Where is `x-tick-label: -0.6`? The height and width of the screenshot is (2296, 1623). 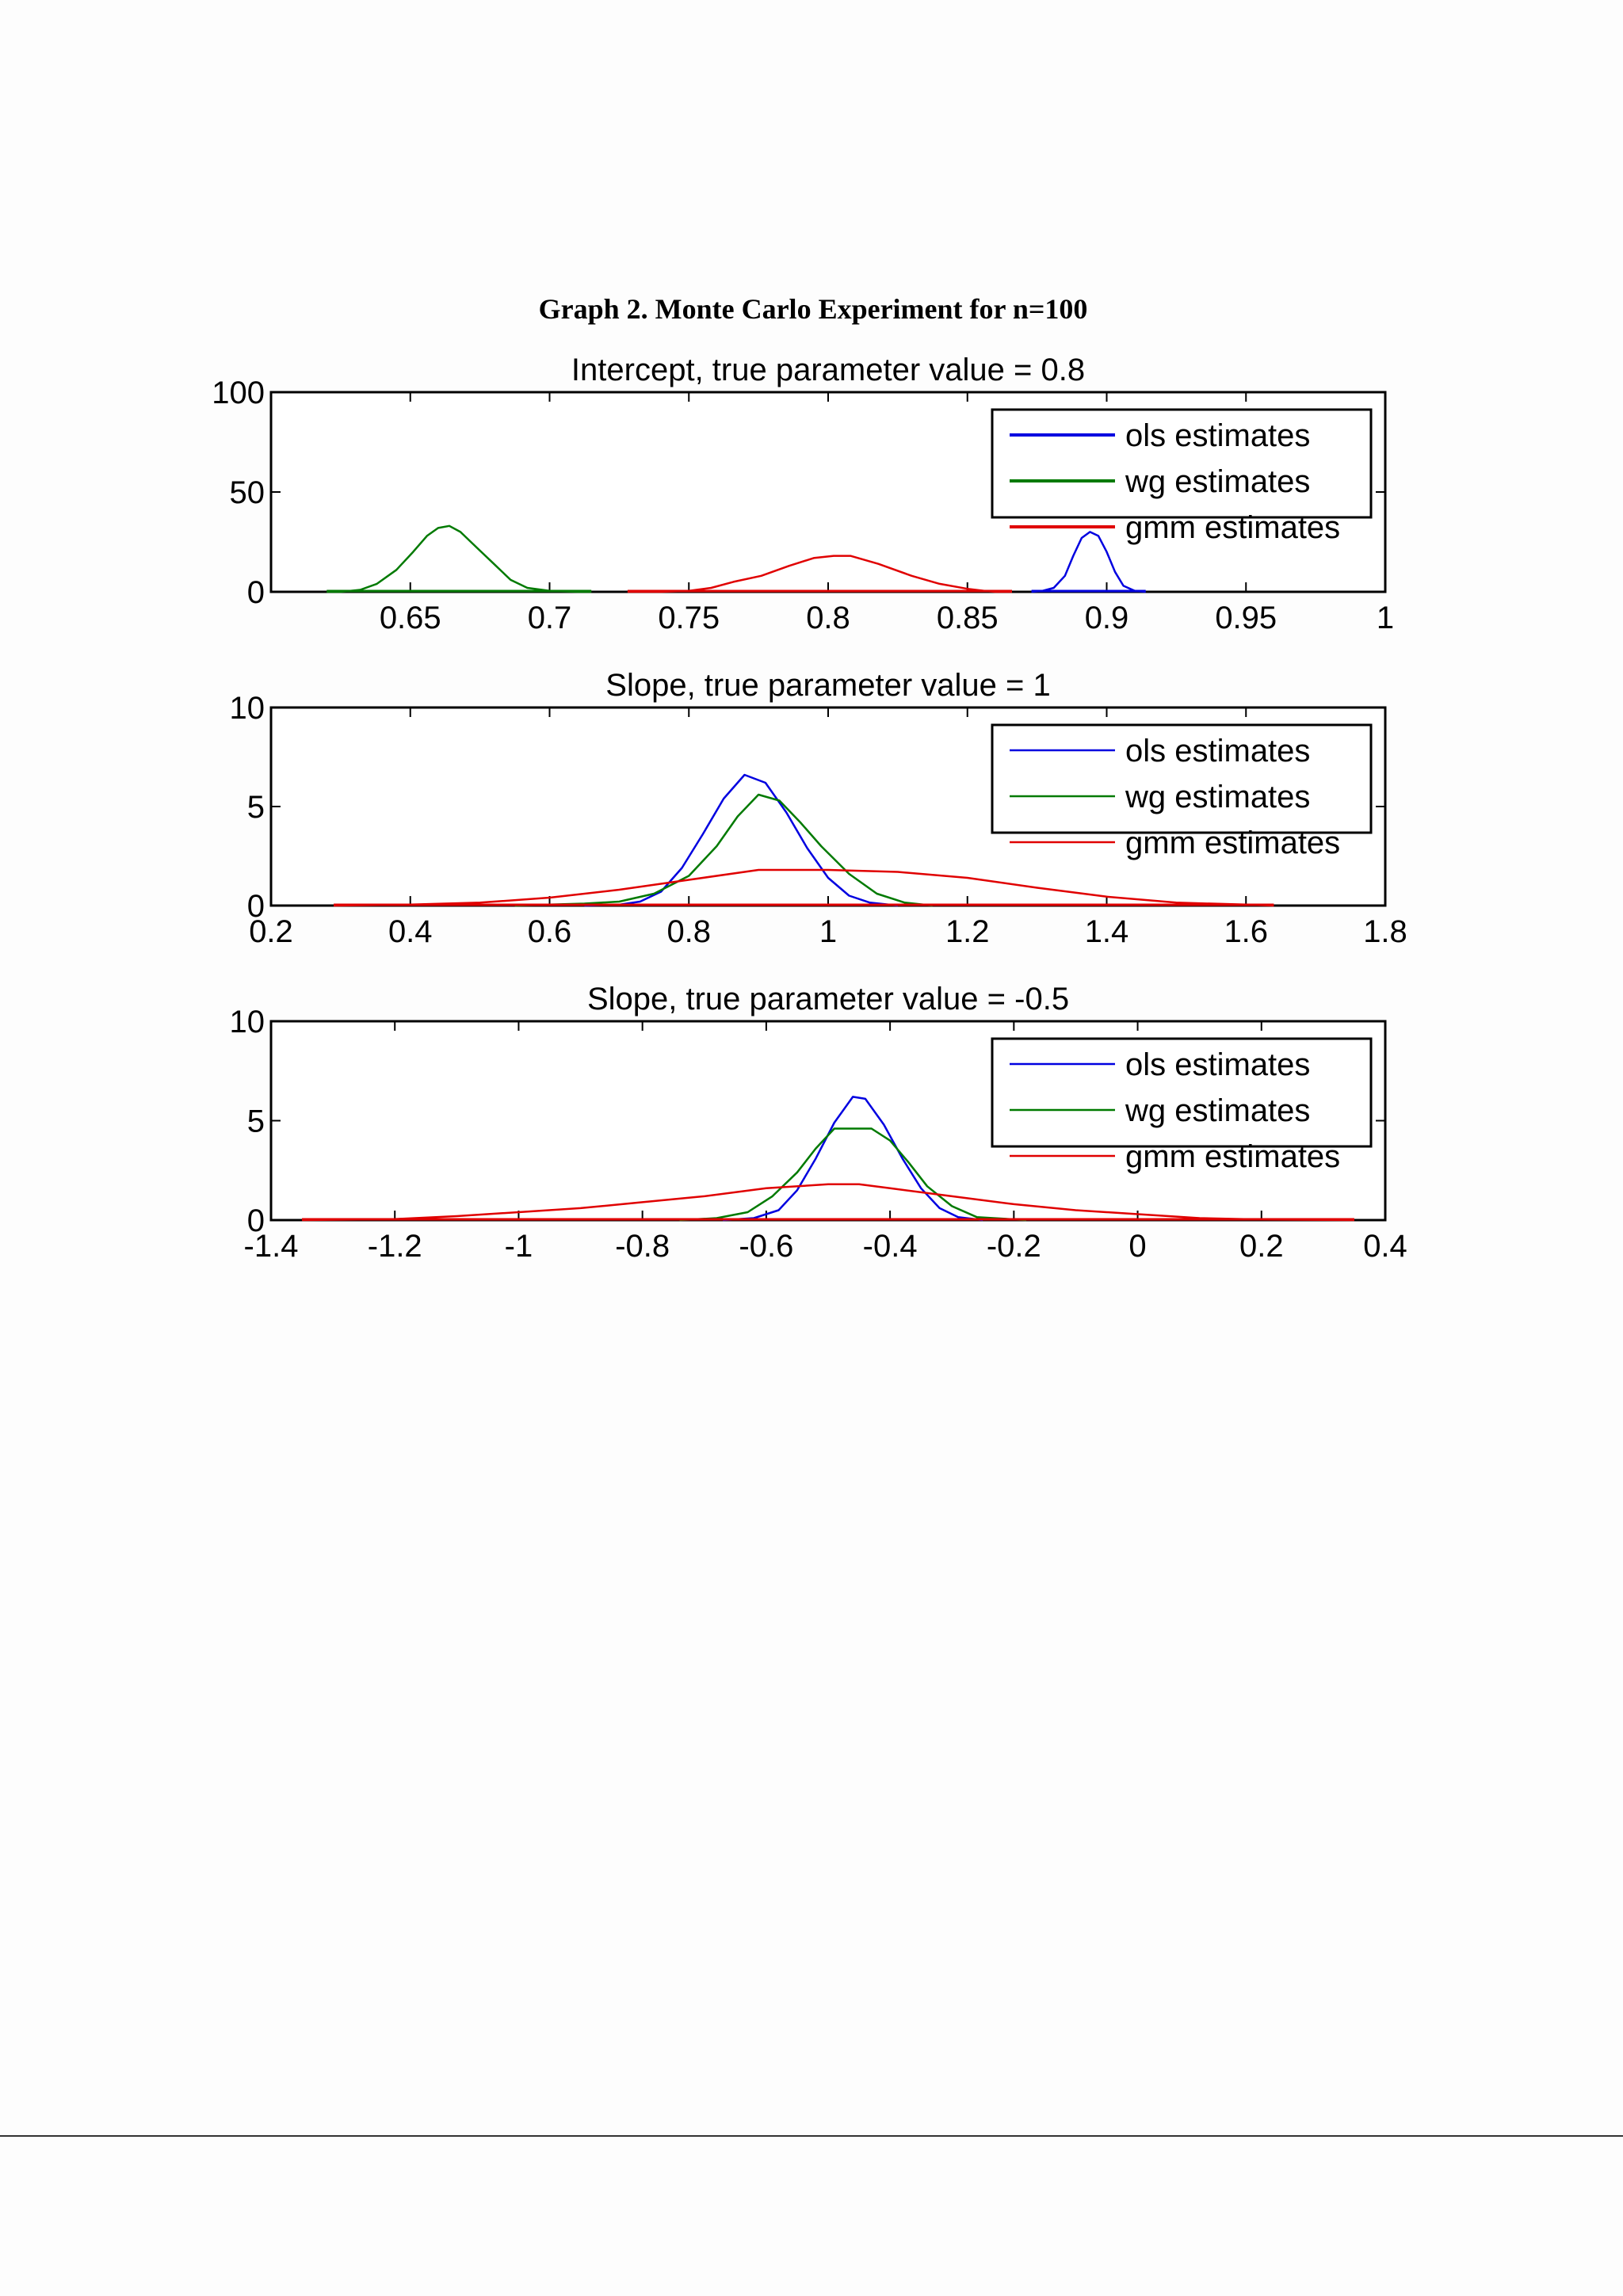
x-tick-label: -0.6 is located at coordinates (766, 1246).